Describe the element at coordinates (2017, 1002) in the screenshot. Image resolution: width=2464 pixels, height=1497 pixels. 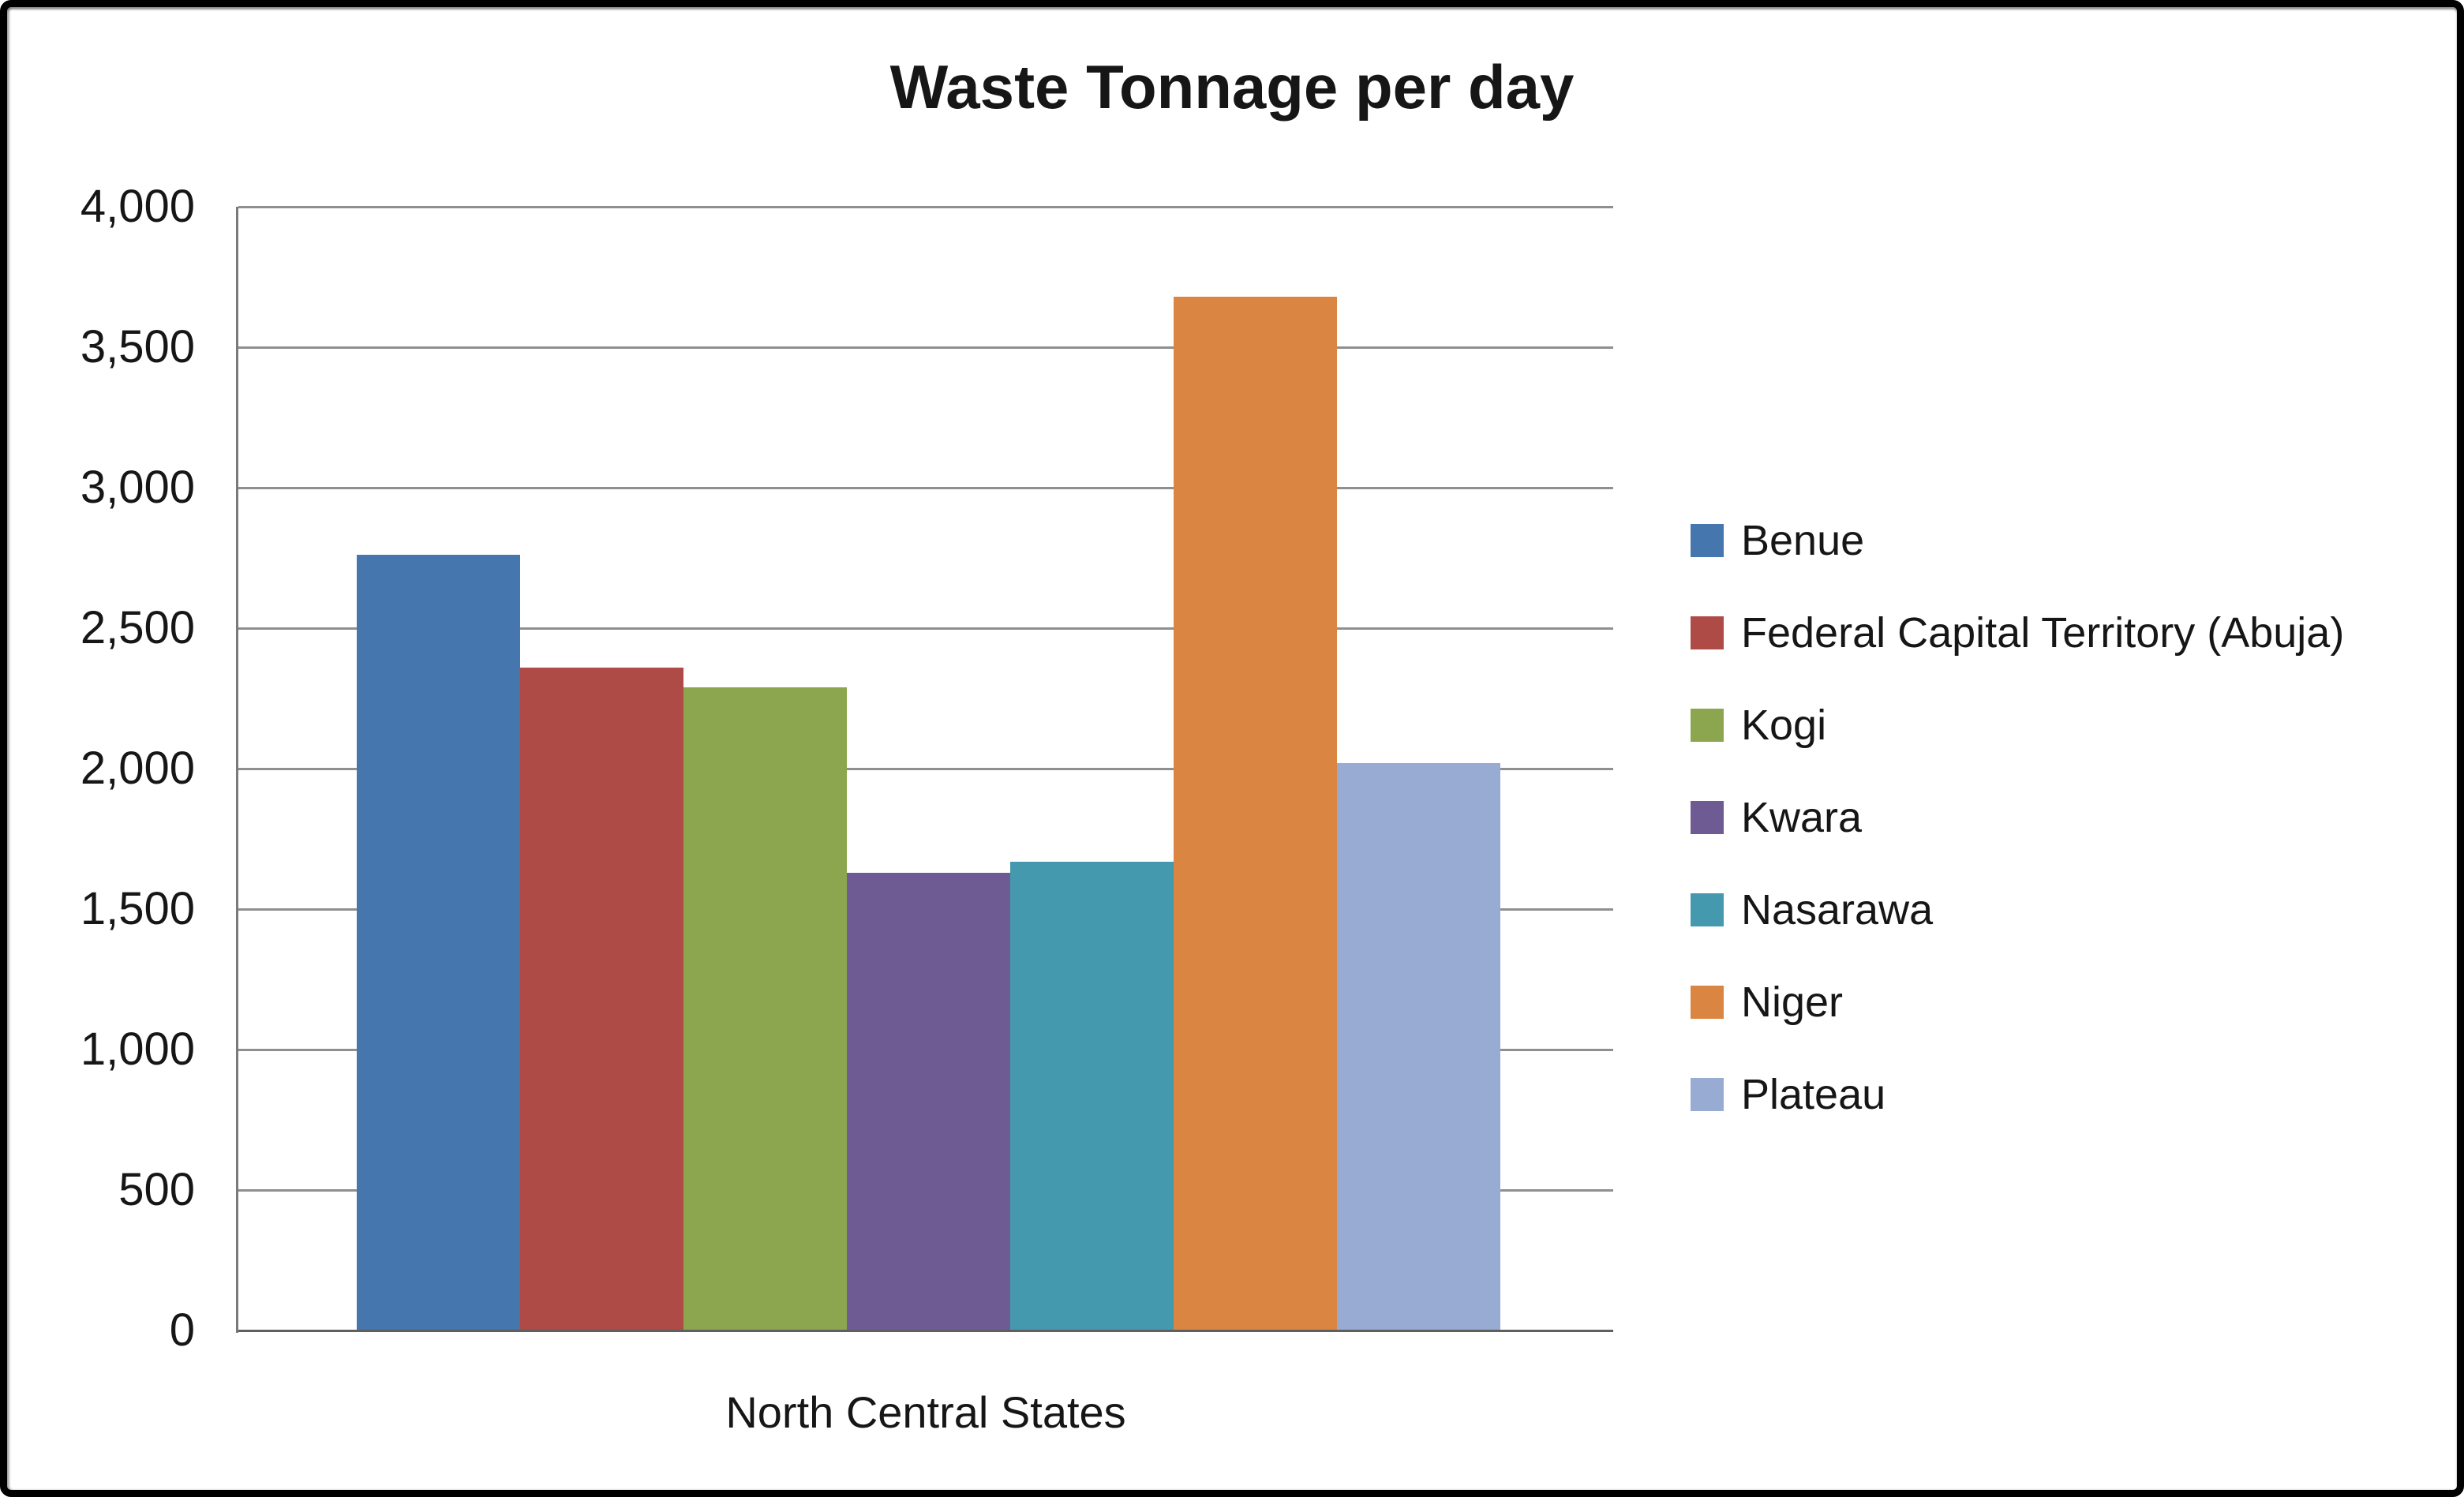
I see `legend-item-niger: Niger` at that location.